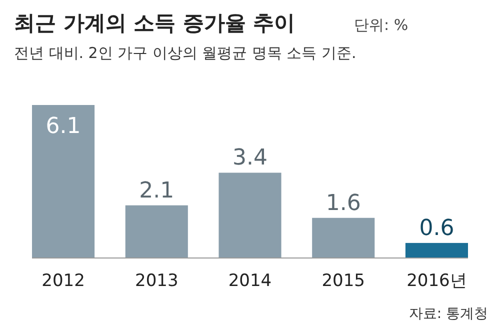 The height and width of the screenshot is (330, 500). Describe the element at coordinates (156, 281) in the screenshot. I see `x-tick-label: 2013` at that location.